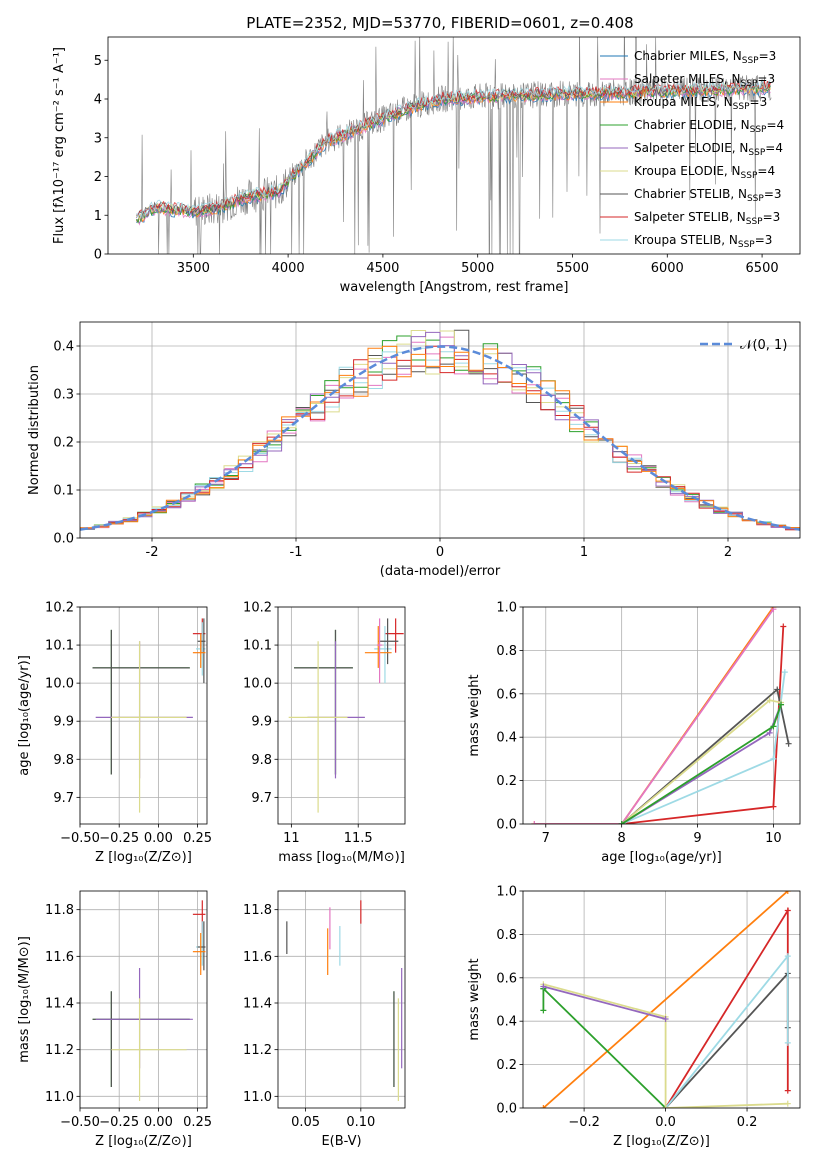 The width and height of the screenshot is (819, 1170). I want to click on y-tick-label: 9.8, so click(63, 760).